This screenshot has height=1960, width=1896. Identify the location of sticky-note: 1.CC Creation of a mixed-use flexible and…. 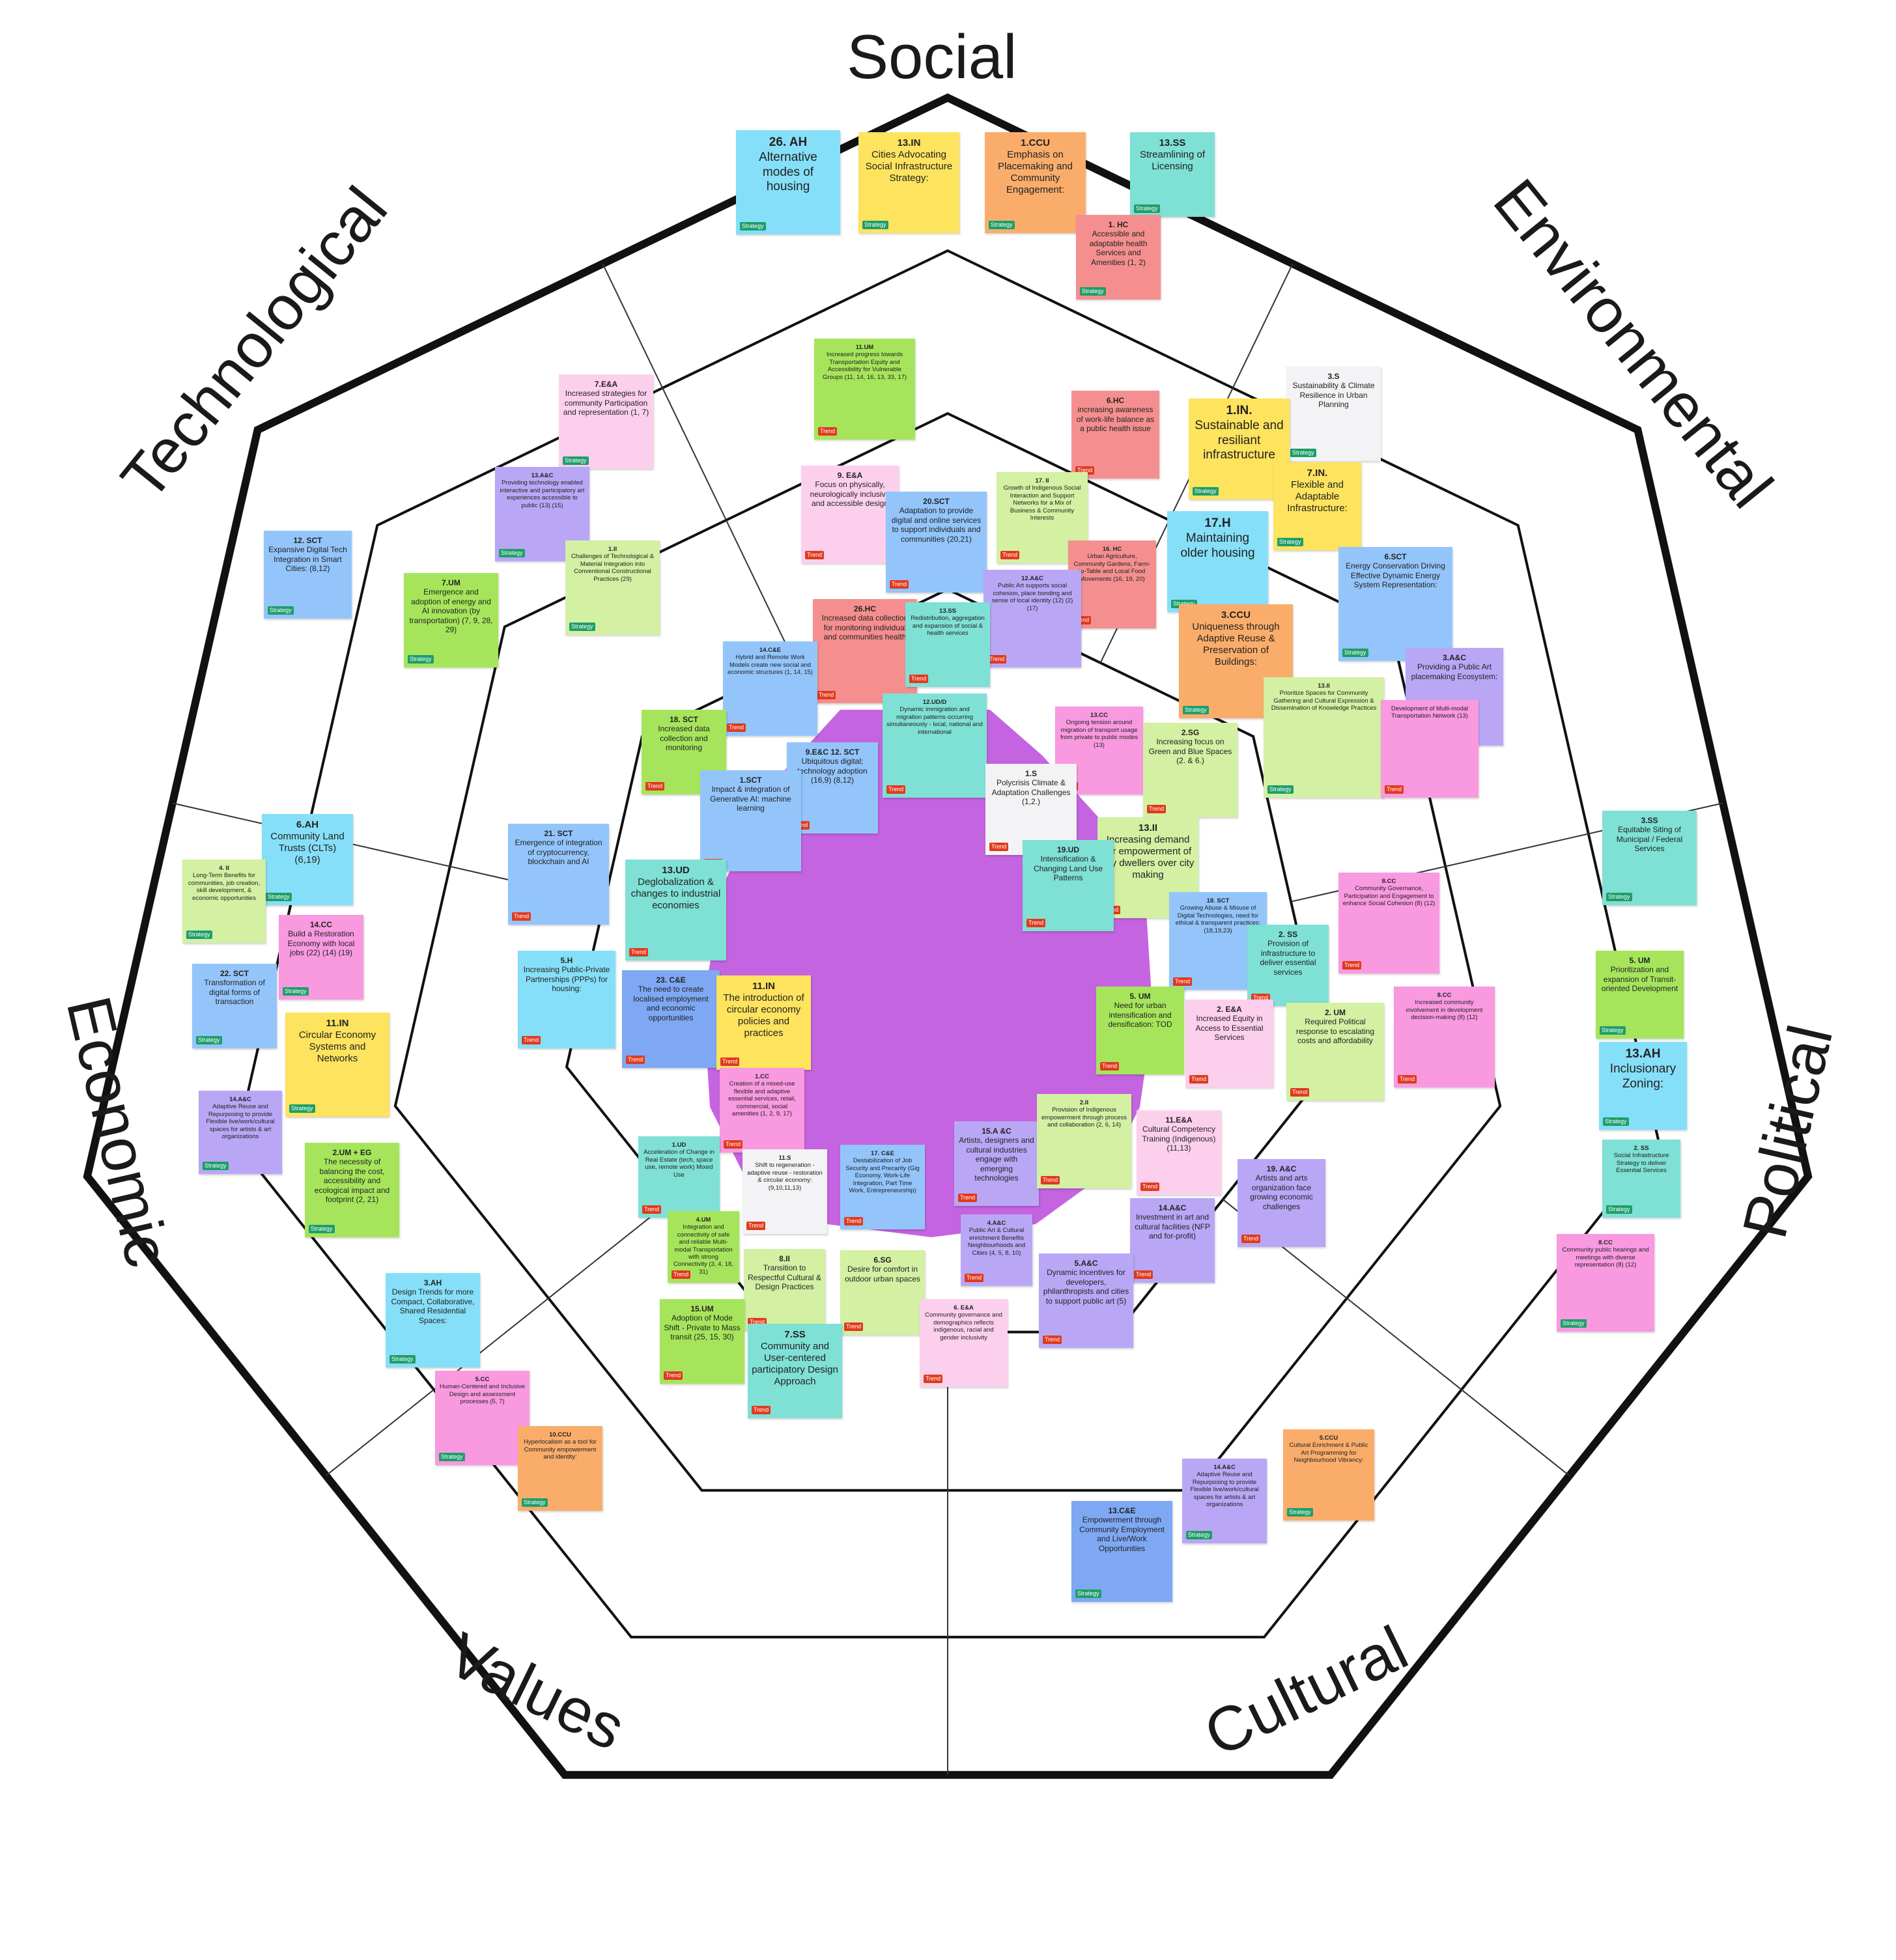
(762, 1111).